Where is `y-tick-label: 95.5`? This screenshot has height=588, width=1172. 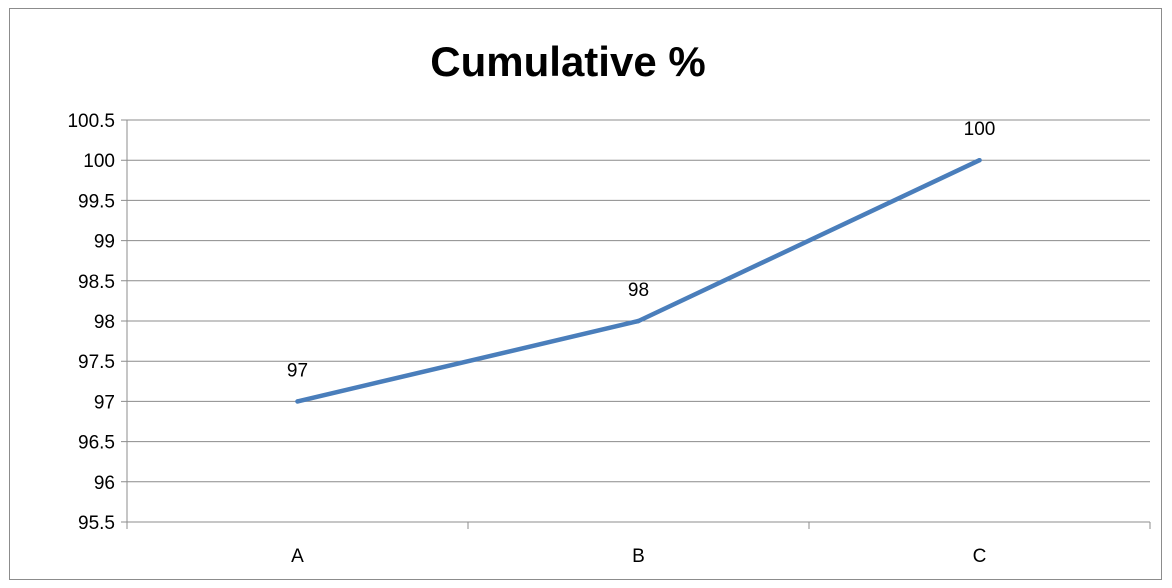 y-tick-label: 95.5 is located at coordinates (96, 523).